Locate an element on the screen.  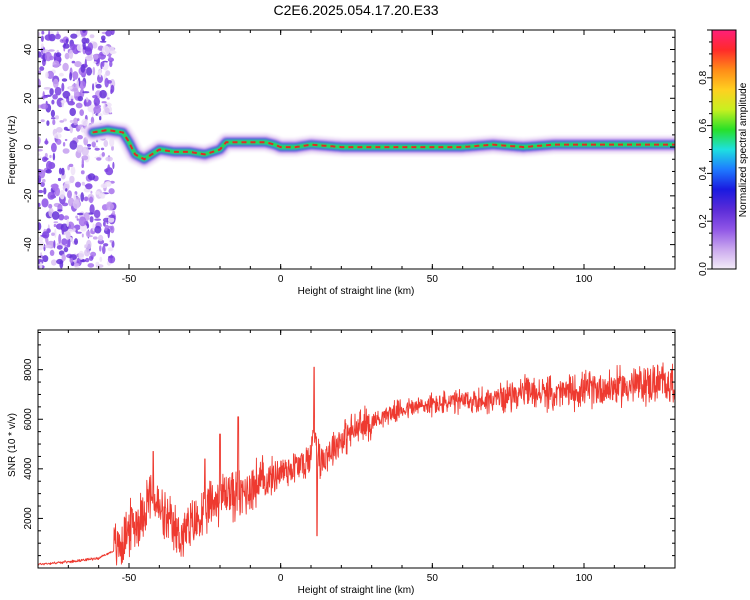
x-tick-label: 0 is located at coordinates (281, 279).